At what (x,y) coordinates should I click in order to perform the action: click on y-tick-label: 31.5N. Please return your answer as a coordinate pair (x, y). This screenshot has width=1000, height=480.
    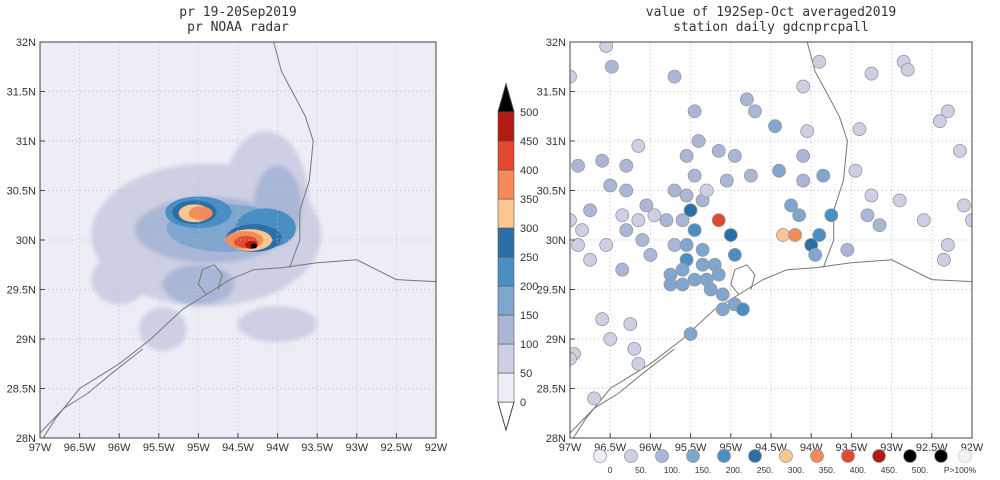
    Looking at the image, I should click on (551, 93).